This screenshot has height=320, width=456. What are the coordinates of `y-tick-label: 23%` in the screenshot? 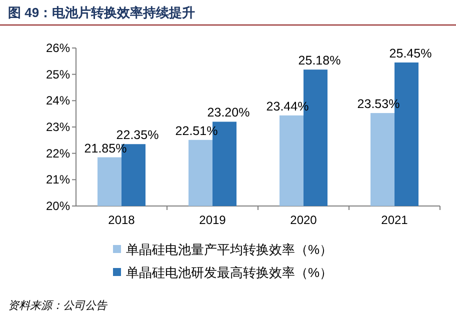 It's located at (58, 127).